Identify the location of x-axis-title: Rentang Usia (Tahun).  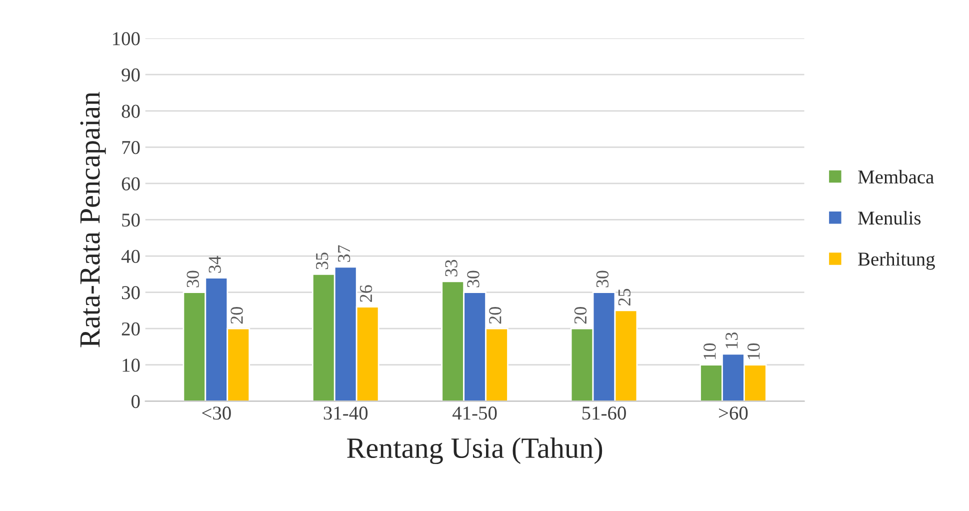
(474, 451).